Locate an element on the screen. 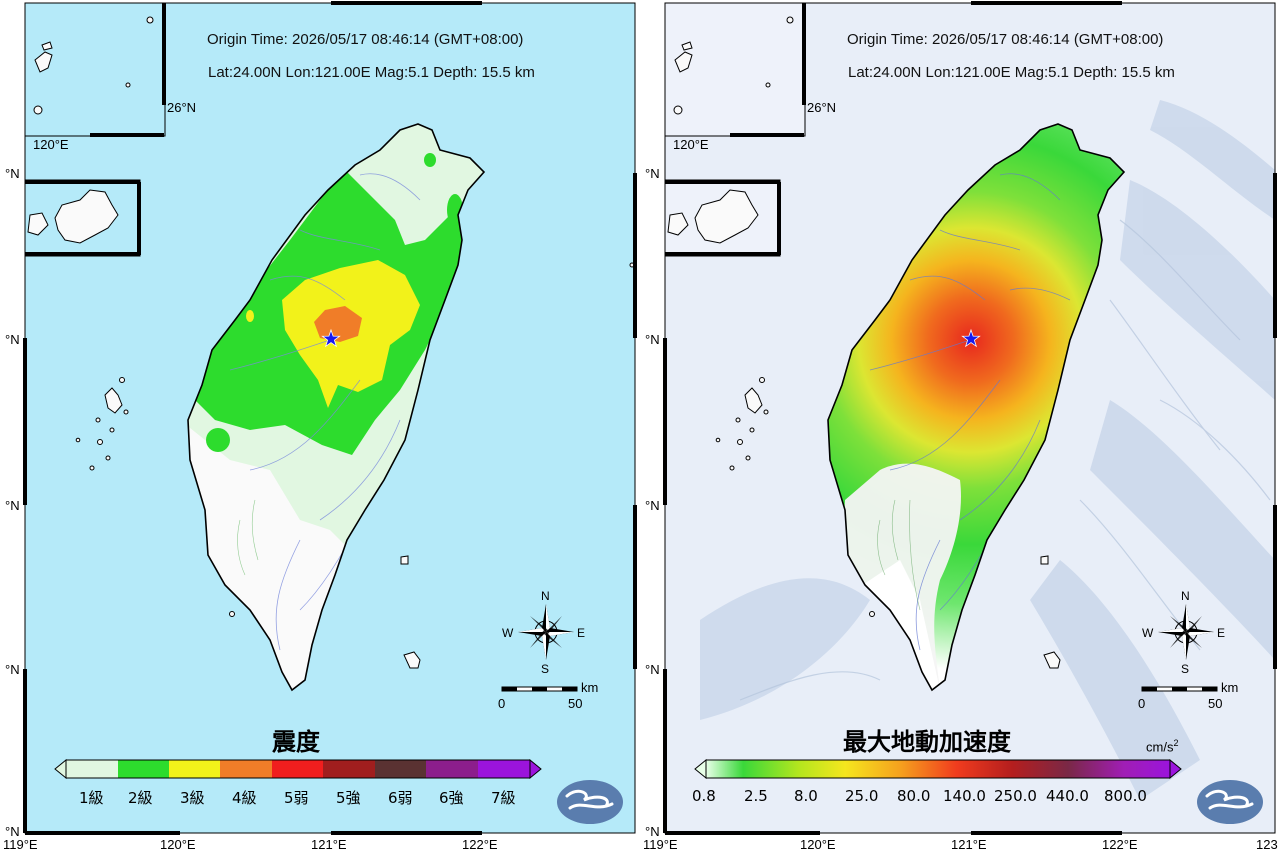  pga-unit-label: cm/s2 is located at coordinates (1162, 746).